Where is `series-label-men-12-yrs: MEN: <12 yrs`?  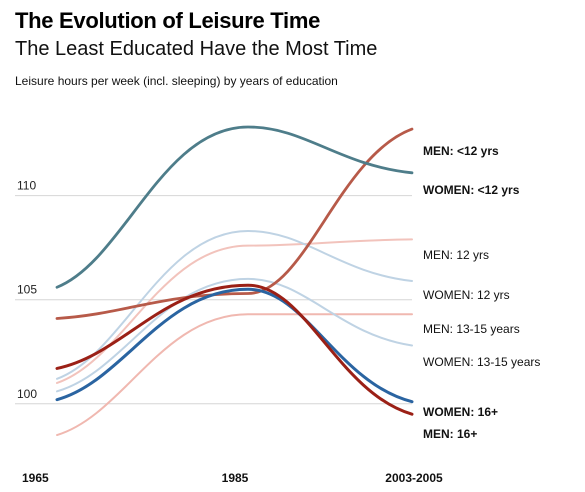 series-label-men-12-yrs: MEN: <12 yrs is located at coordinates (461, 151).